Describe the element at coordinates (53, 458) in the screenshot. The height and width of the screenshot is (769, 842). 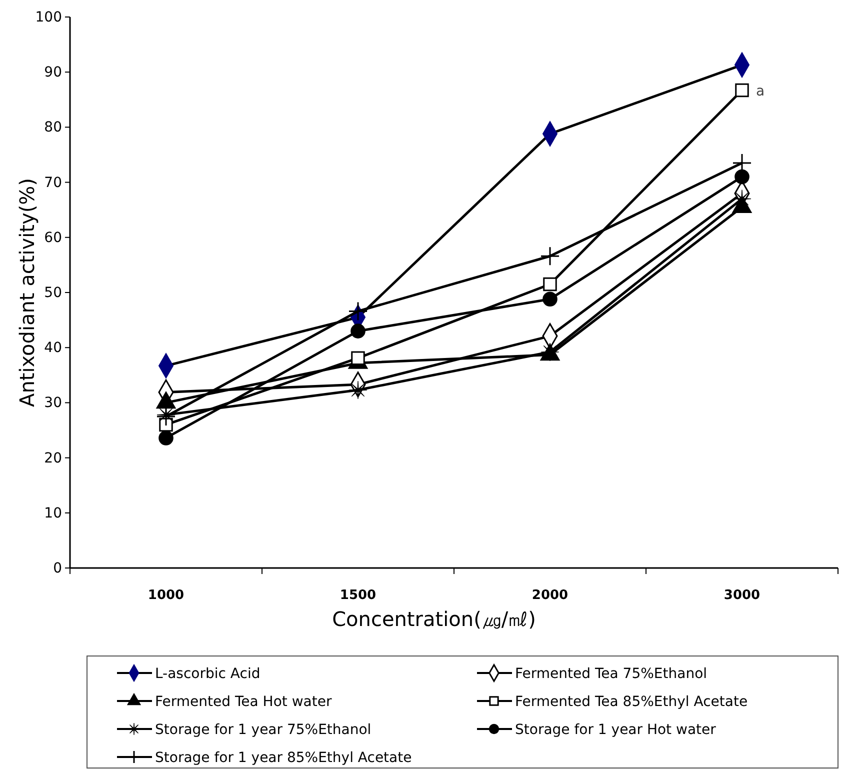
I see `y-tick-label: 20` at that location.